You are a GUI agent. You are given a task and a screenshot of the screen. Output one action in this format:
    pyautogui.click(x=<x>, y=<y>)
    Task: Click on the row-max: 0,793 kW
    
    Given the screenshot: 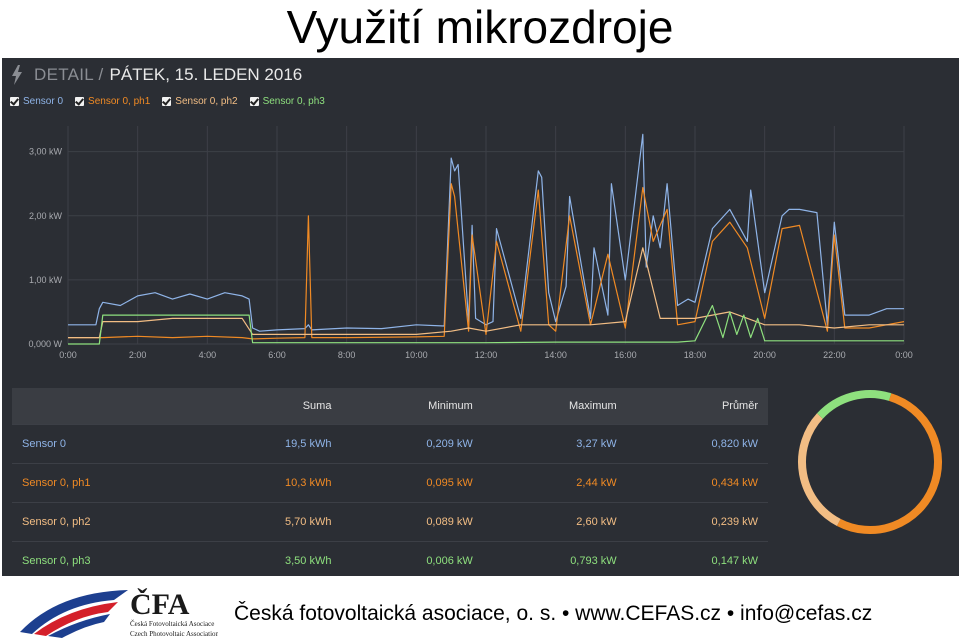 What is the action you would take?
    pyautogui.click(x=554, y=560)
    